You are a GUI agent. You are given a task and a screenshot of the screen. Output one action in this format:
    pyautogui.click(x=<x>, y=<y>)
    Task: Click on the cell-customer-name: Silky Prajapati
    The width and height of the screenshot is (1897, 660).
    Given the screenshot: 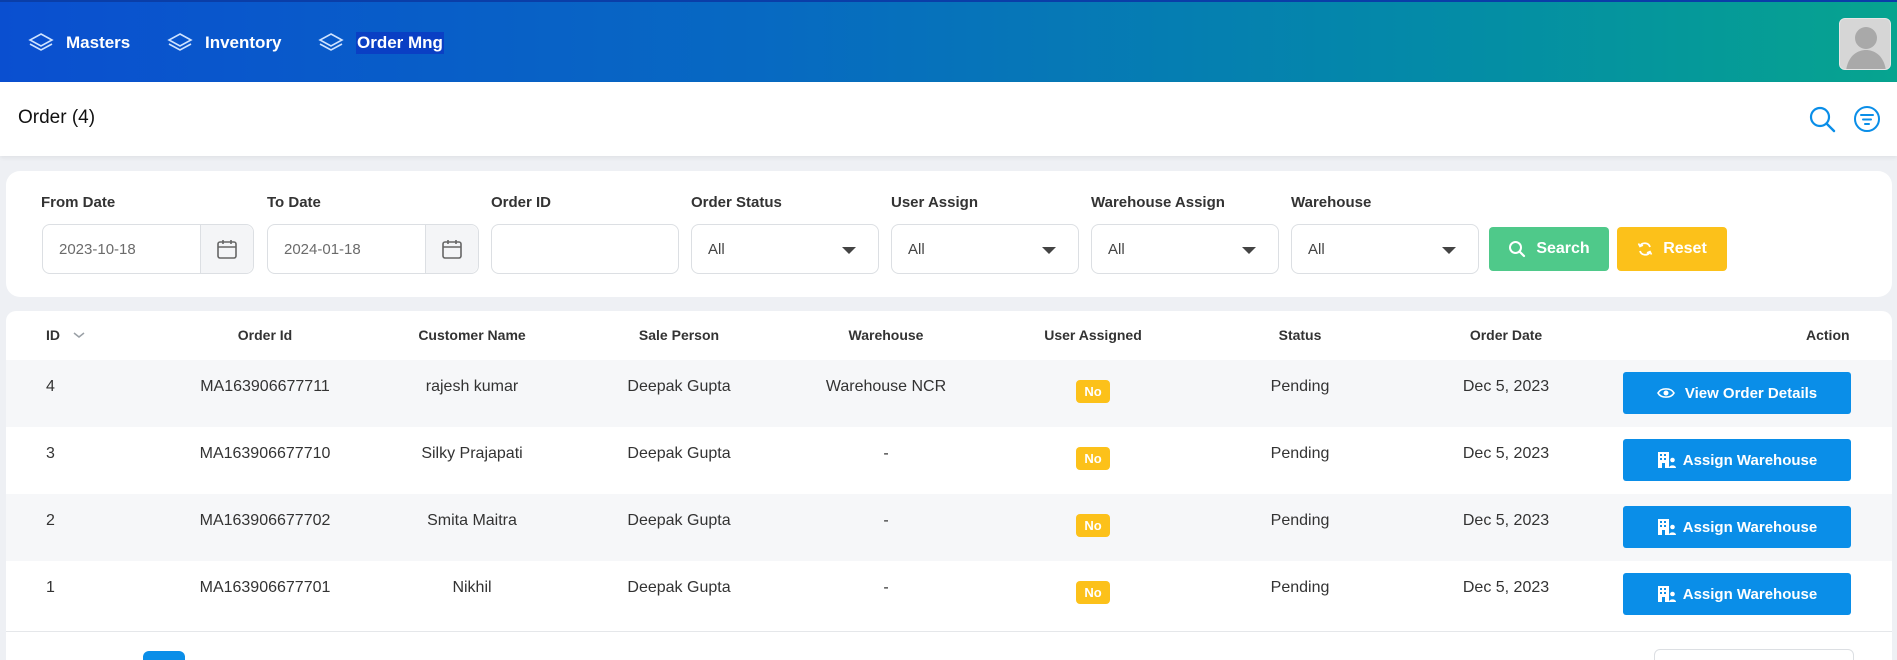 What is the action you would take?
    pyautogui.click(x=472, y=453)
    